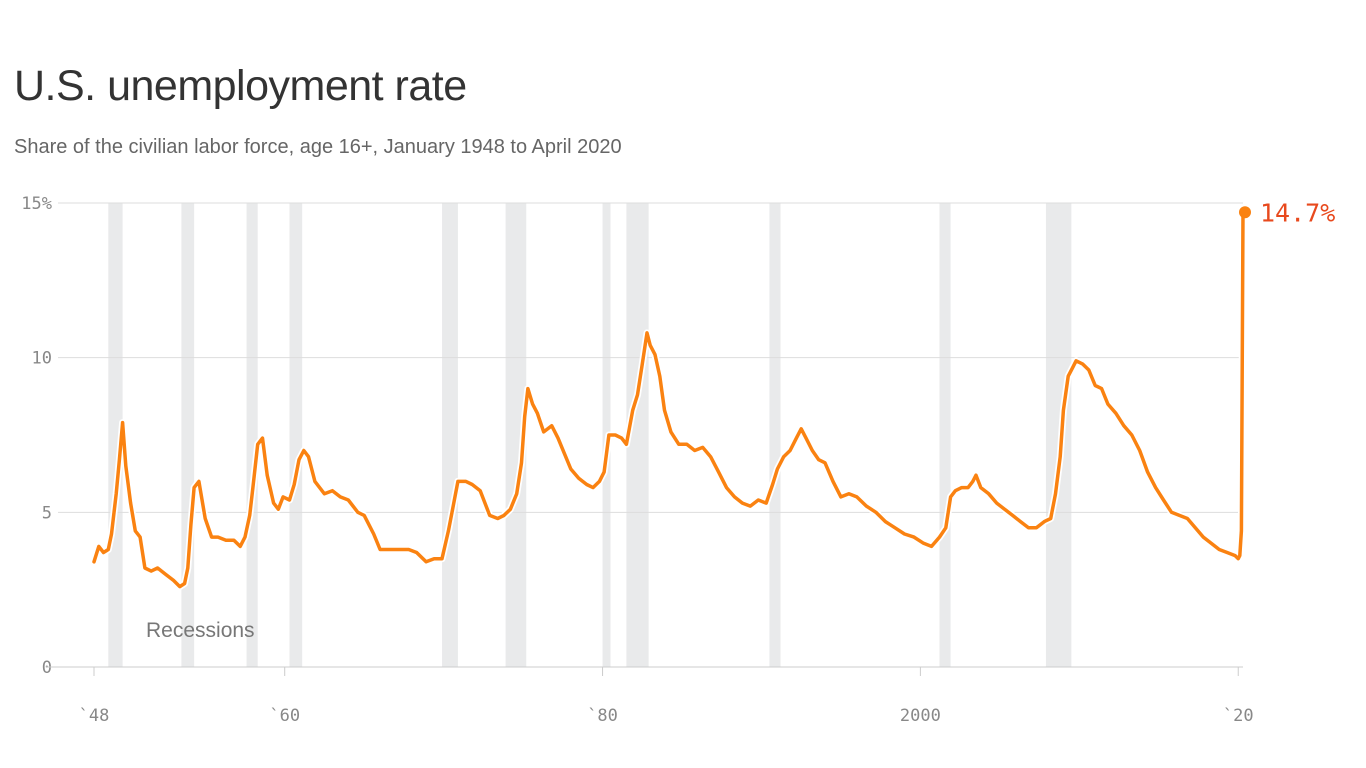  Describe the element at coordinates (1238, 716) in the screenshot. I see `x-tick-label: `20` at that location.